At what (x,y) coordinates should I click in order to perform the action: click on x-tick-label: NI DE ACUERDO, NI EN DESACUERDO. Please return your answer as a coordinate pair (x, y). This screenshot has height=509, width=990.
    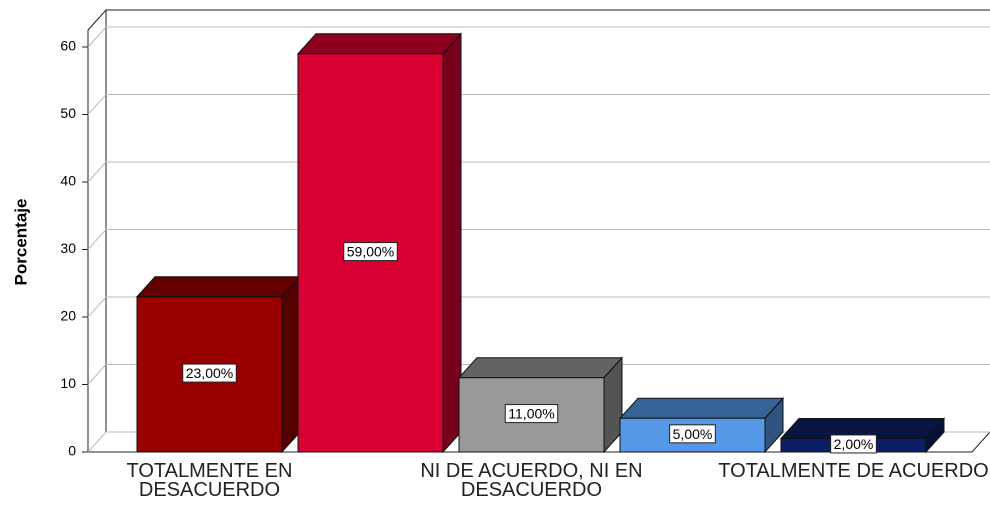
    Looking at the image, I should click on (531, 480).